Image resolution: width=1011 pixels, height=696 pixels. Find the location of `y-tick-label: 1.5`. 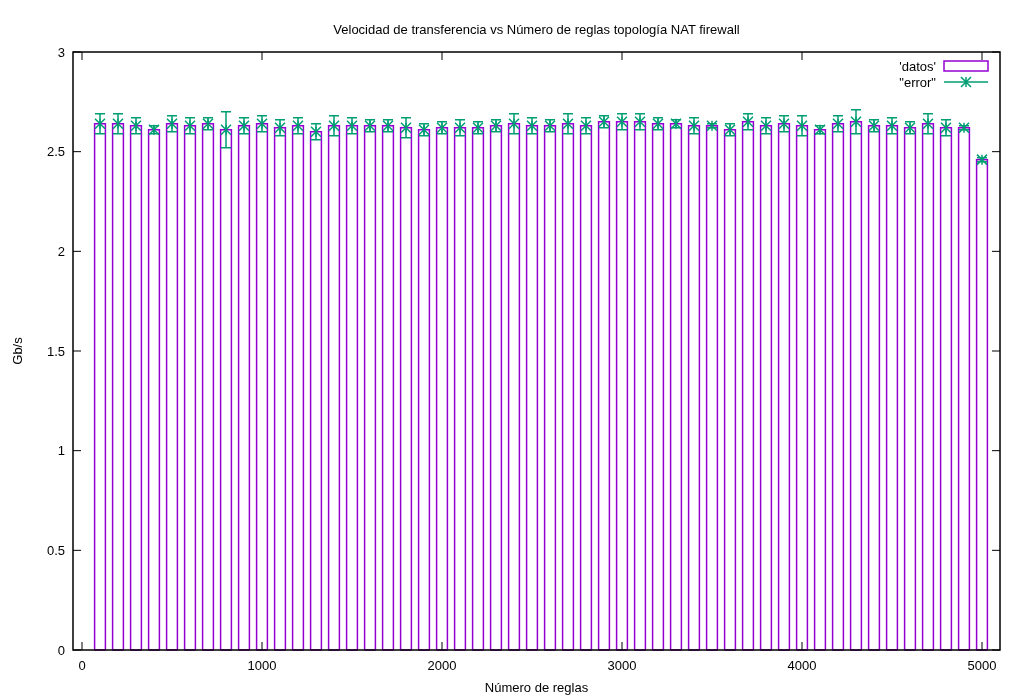

y-tick-label: 1.5 is located at coordinates (55, 351).